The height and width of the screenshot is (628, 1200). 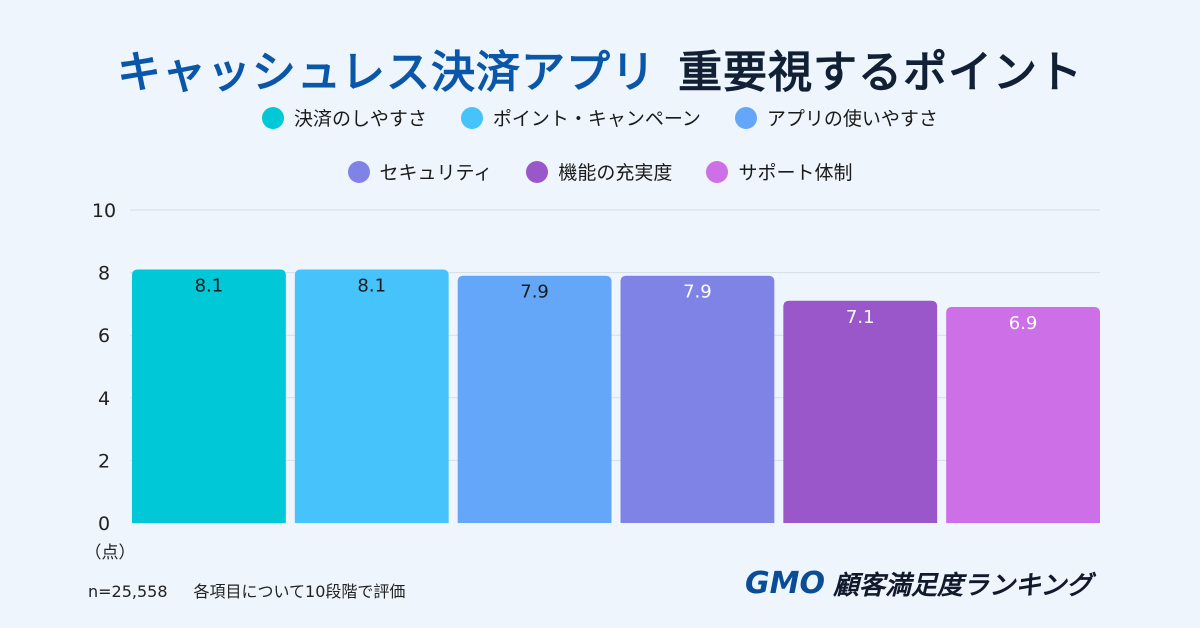 I want to click on legend-label: サポート体制, so click(x=795, y=173).